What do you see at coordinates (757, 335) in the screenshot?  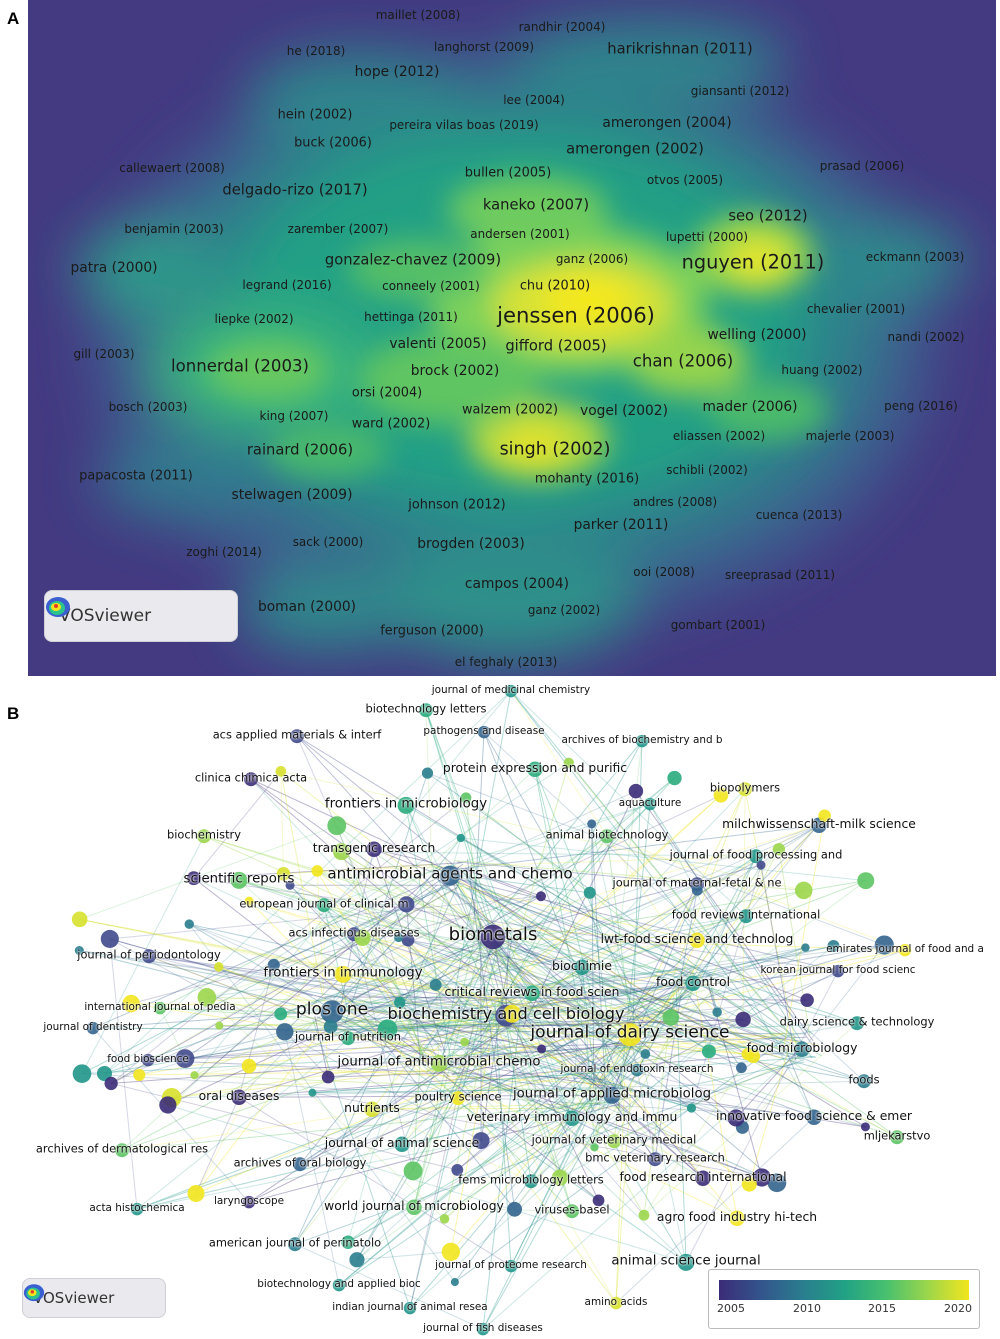 I see `density-label: welling (2000)` at bounding box center [757, 335].